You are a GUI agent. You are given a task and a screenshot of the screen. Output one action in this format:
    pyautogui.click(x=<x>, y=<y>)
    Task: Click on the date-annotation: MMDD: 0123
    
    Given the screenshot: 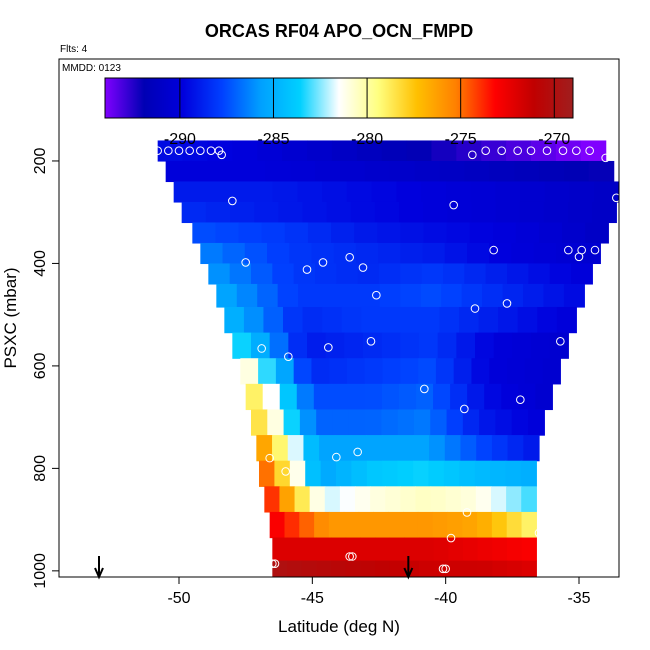 What is the action you would take?
    pyautogui.click(x=91, y=68)
    